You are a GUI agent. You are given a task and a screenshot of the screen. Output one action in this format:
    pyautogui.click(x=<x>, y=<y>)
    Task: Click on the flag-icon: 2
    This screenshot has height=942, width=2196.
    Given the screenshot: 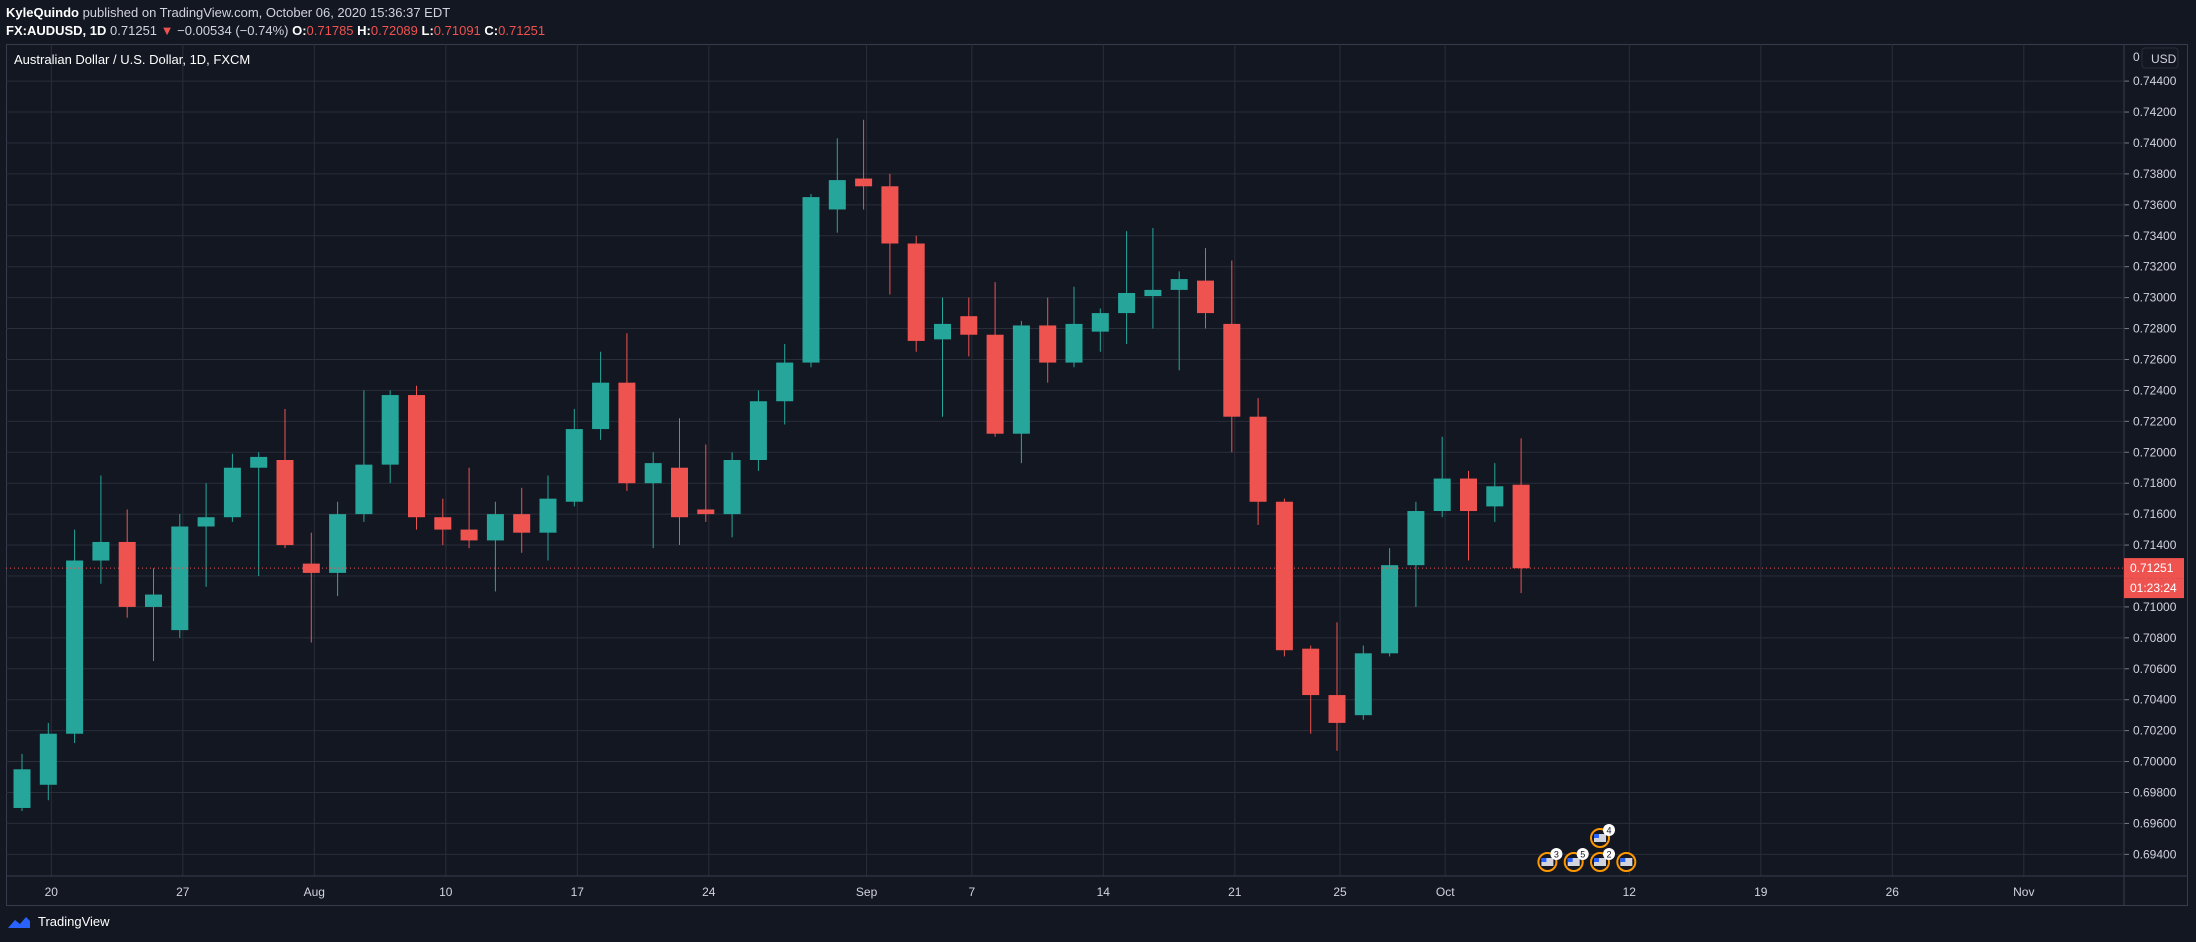 What is the action you would take?
    pyautogui.click(x=1602, y=860)
    